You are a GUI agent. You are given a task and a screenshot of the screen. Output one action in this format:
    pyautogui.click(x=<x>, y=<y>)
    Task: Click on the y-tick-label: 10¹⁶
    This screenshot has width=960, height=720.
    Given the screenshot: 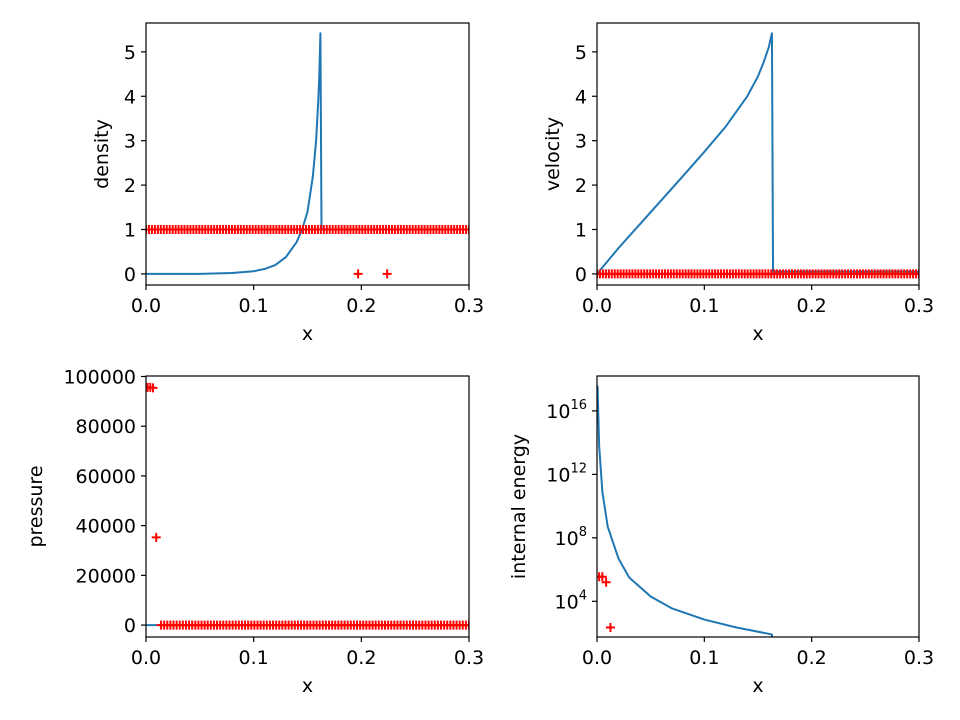 What is the action you would take?
    pyautogui.click(x=566, y=410)
    